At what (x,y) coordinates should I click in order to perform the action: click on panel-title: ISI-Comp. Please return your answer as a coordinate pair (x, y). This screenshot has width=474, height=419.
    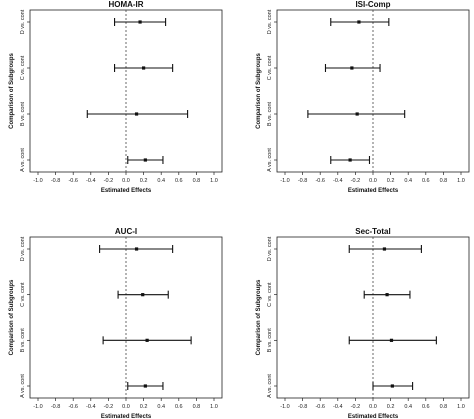
    Looking at the image, I should click on (372, 4).